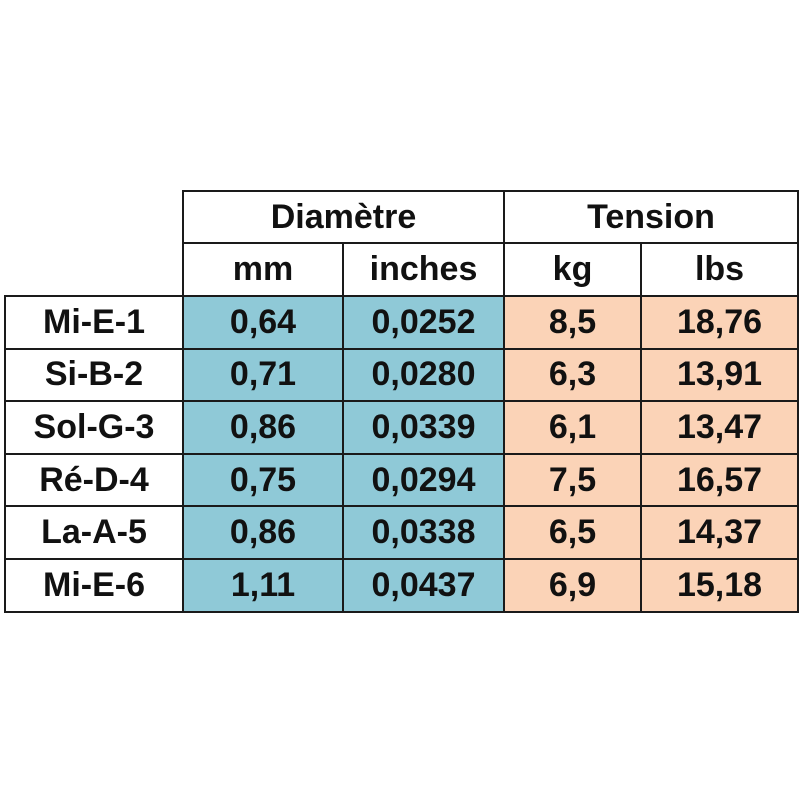  Describe the element at coordinates (719, 532) in the screenshot. I see `value-cell: 14,37` at that location.